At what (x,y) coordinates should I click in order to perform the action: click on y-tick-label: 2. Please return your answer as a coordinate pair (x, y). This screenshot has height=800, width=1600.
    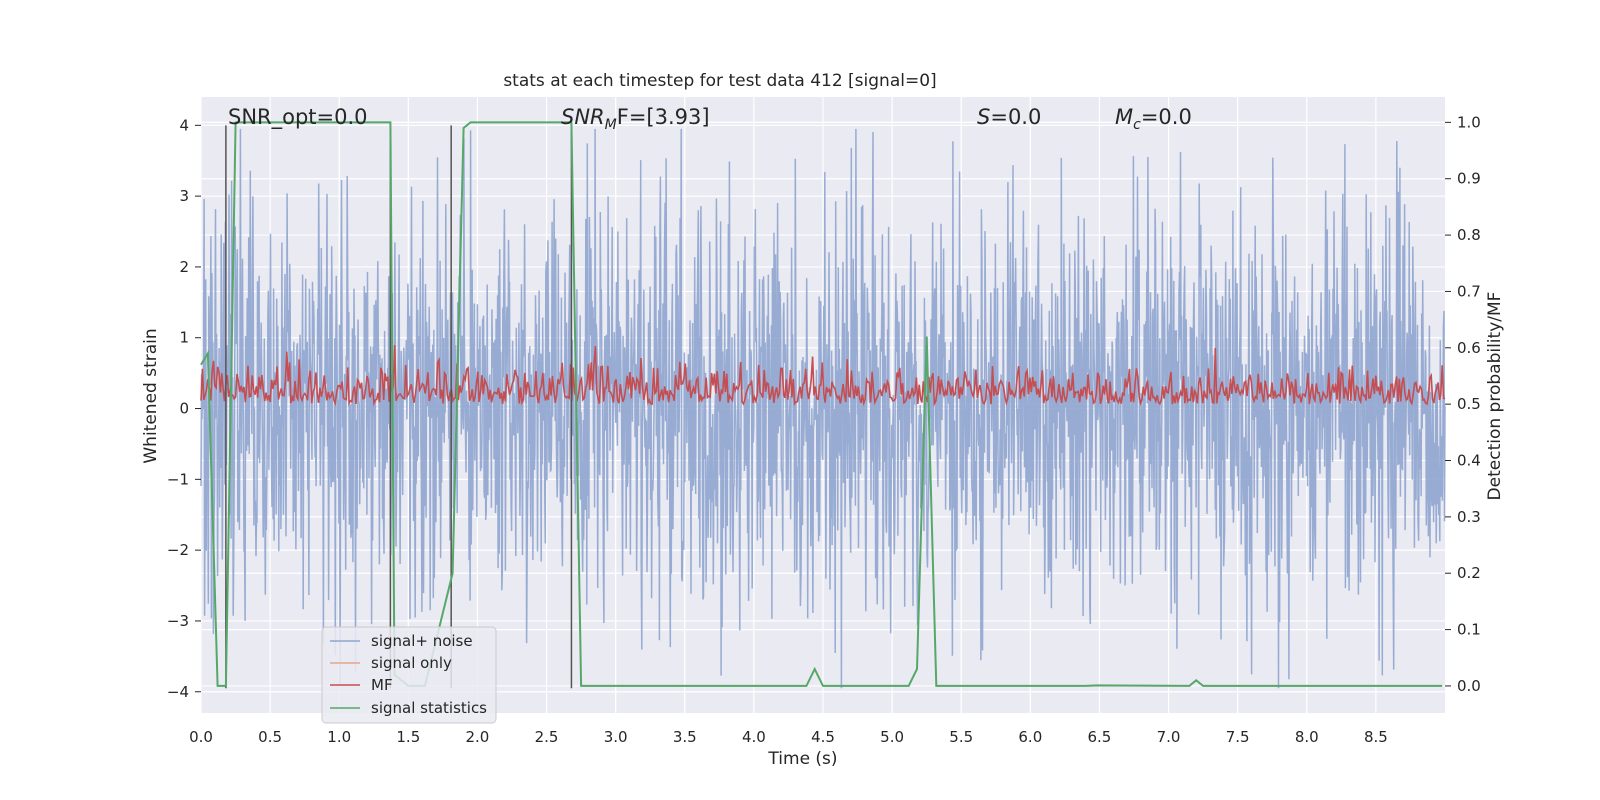
    Looking at the image, I should click on (184, 267).